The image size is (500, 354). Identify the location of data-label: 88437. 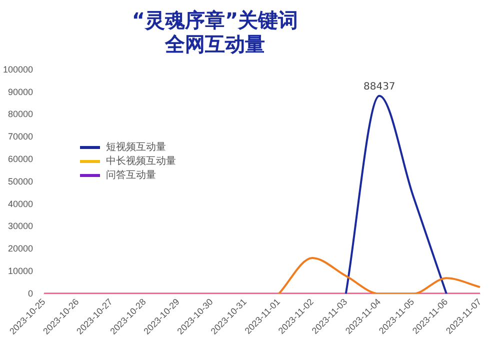
(379, 86).